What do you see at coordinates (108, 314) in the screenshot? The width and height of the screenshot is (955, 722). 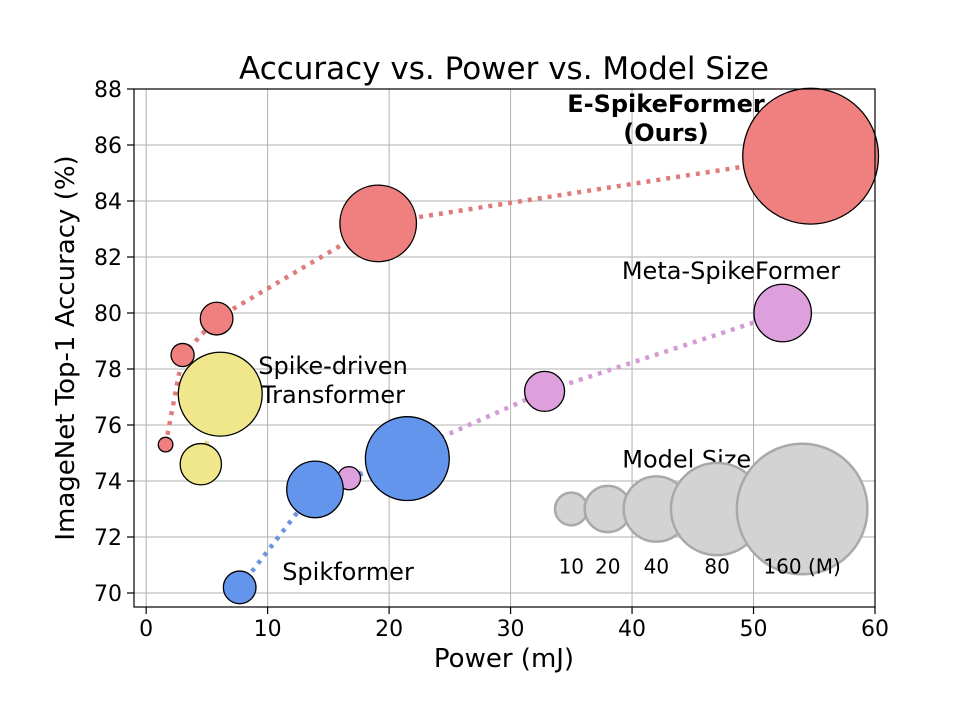 I see `y-tick-label: 80` at bounding box center [108, 314].